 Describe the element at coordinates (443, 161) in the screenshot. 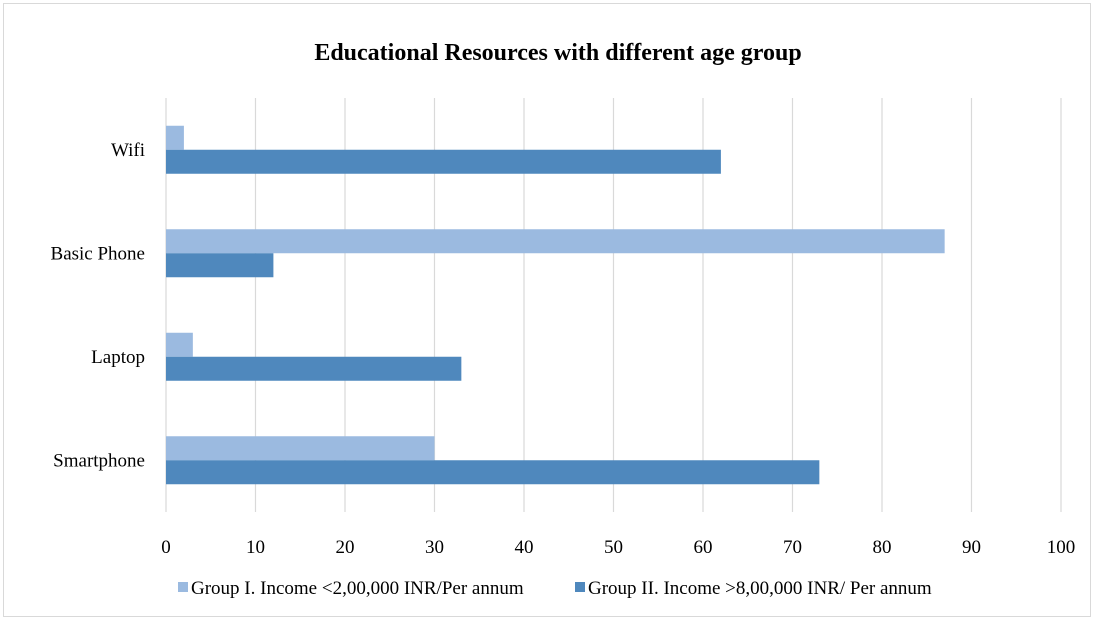

I see `bar-group-ii-wifi` at that location.